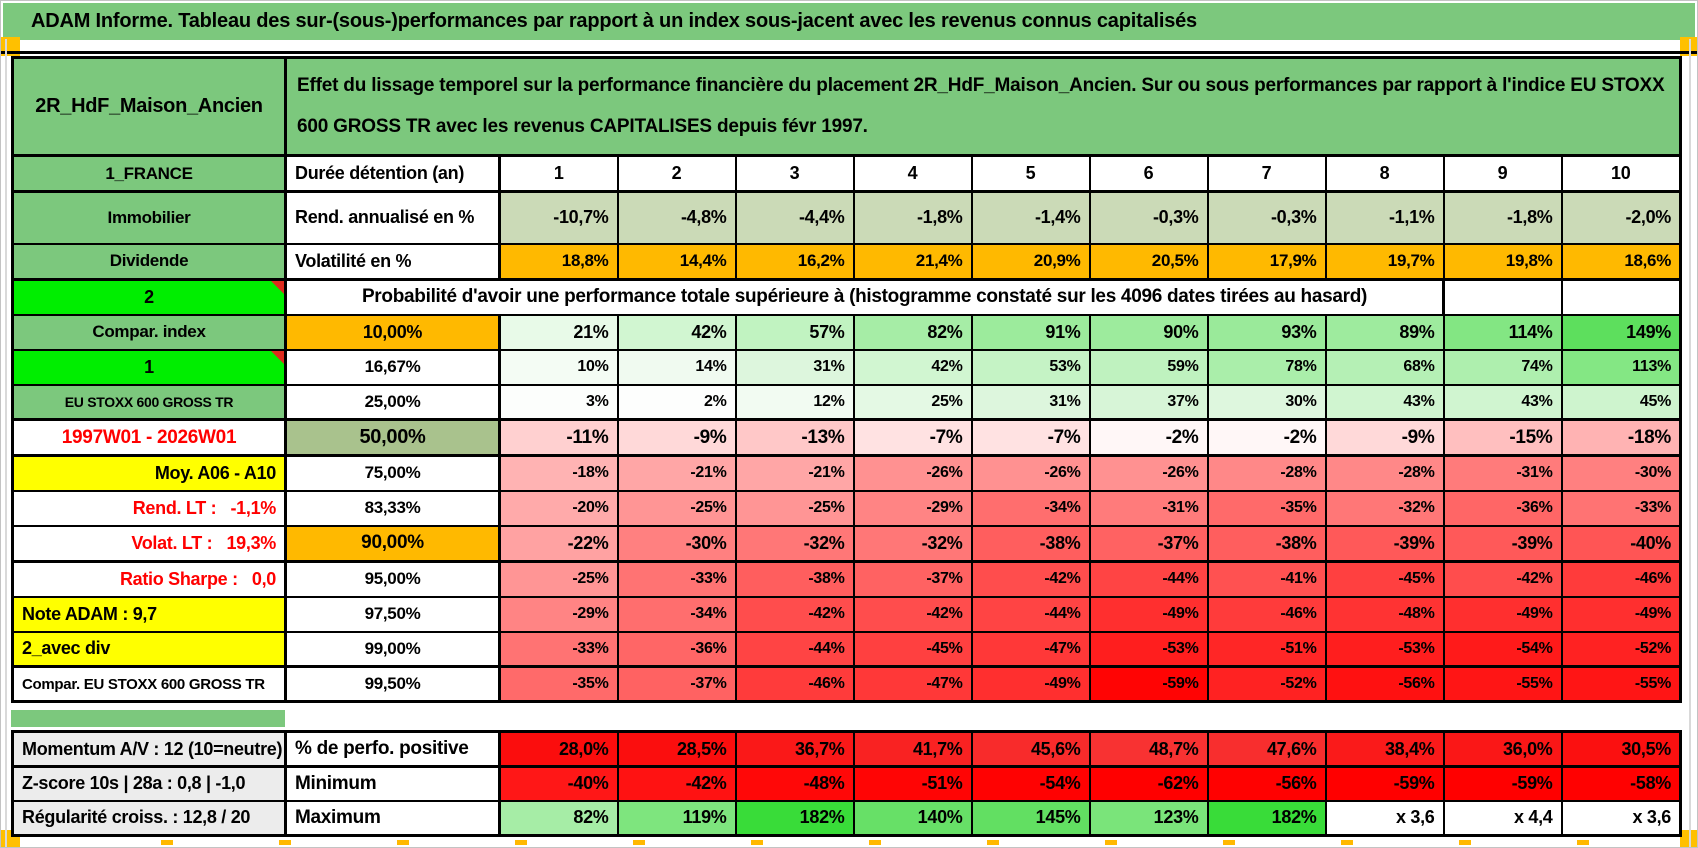 This screenshot has width=1698, height=848. What do you see at coordinates (1266, 332) in the screenshot?
I see `value-cell: 93%` at bounding box center [1266, 332].